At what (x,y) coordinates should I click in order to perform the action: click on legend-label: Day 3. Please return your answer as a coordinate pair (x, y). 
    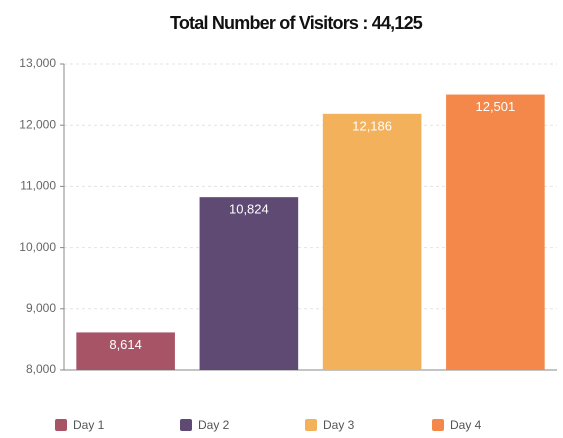
    Looking at the image, I should click on (339, 425).